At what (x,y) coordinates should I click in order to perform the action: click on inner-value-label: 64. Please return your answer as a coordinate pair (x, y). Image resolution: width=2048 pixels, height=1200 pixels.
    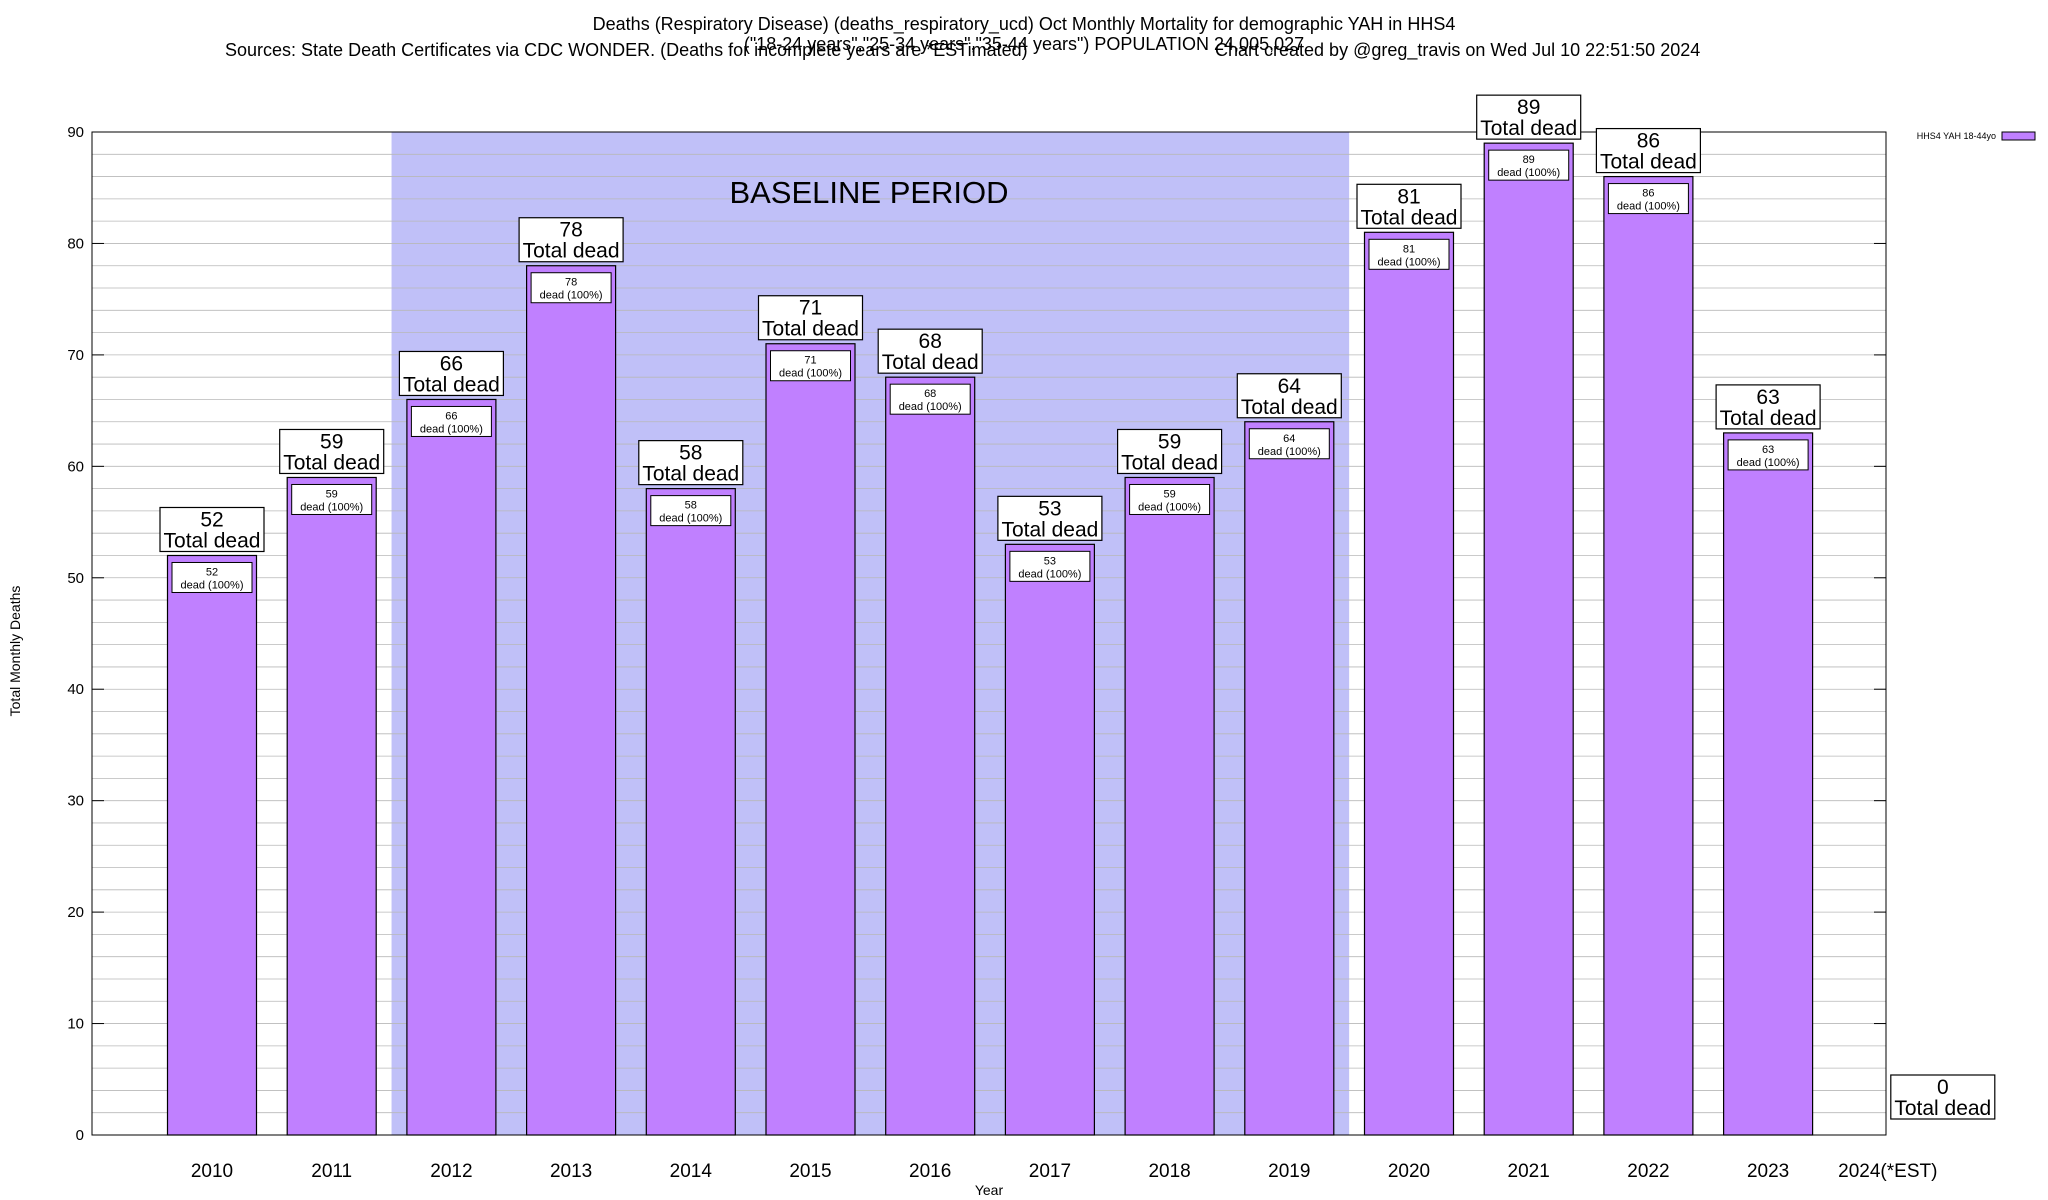
    Looking at the image, I should click on (1289, 439).